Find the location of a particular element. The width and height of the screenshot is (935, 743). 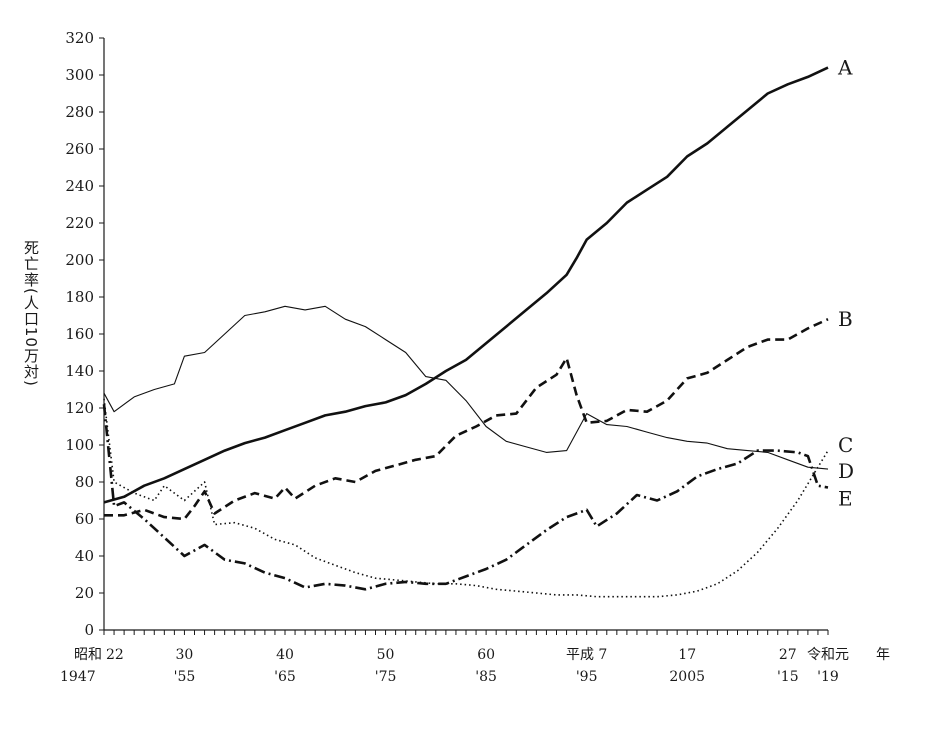

y-tick-label: 40 is located at coordinates (84, 556).